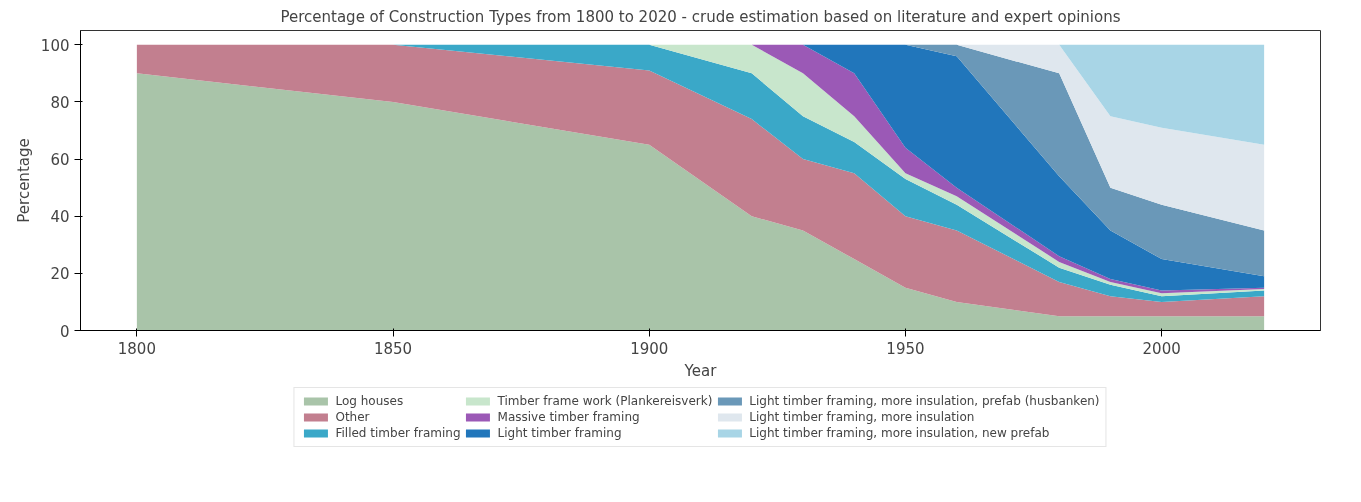  What do you see at coordinates (398, 433) in the screenshot?
I see `legend-label: Filled timber framing` at bounding box center [398, 433].